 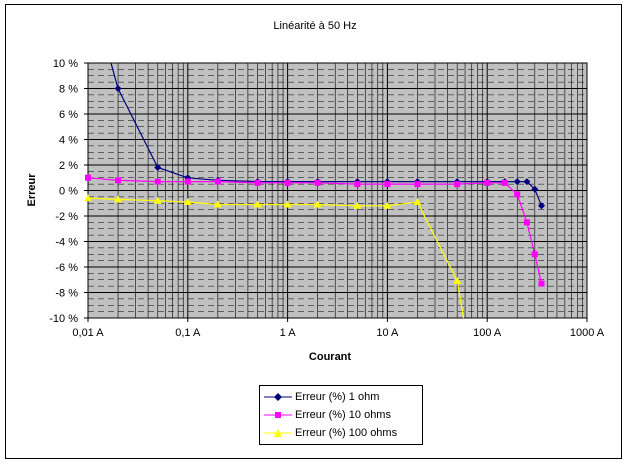 I want to click on legend-item-1-ohm: Erreur (%) 1 ohm, so click(x=321, y=397).